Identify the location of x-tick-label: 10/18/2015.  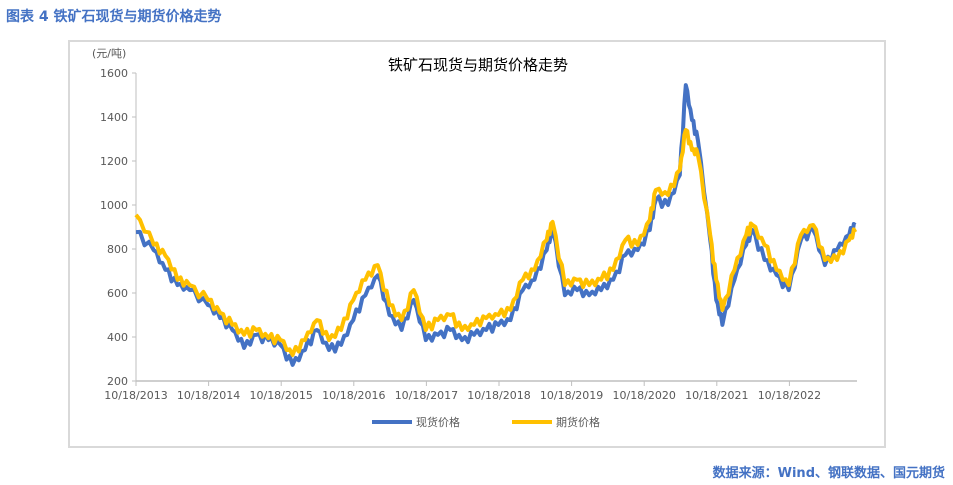
(280, 395).